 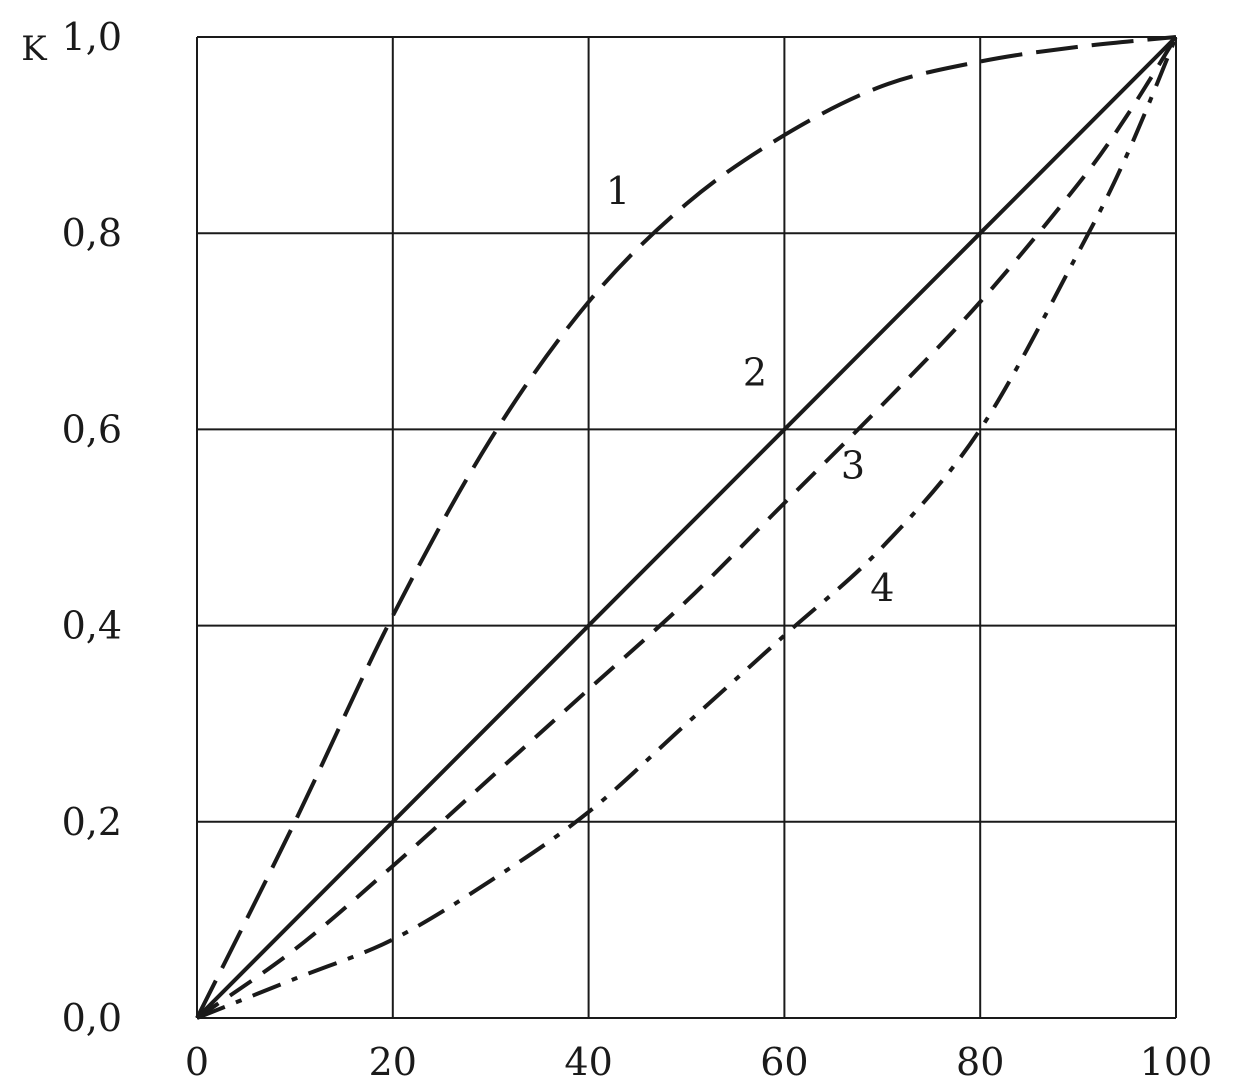 I want to click on x-tick-label: 60, so click(x=784, y=1062).